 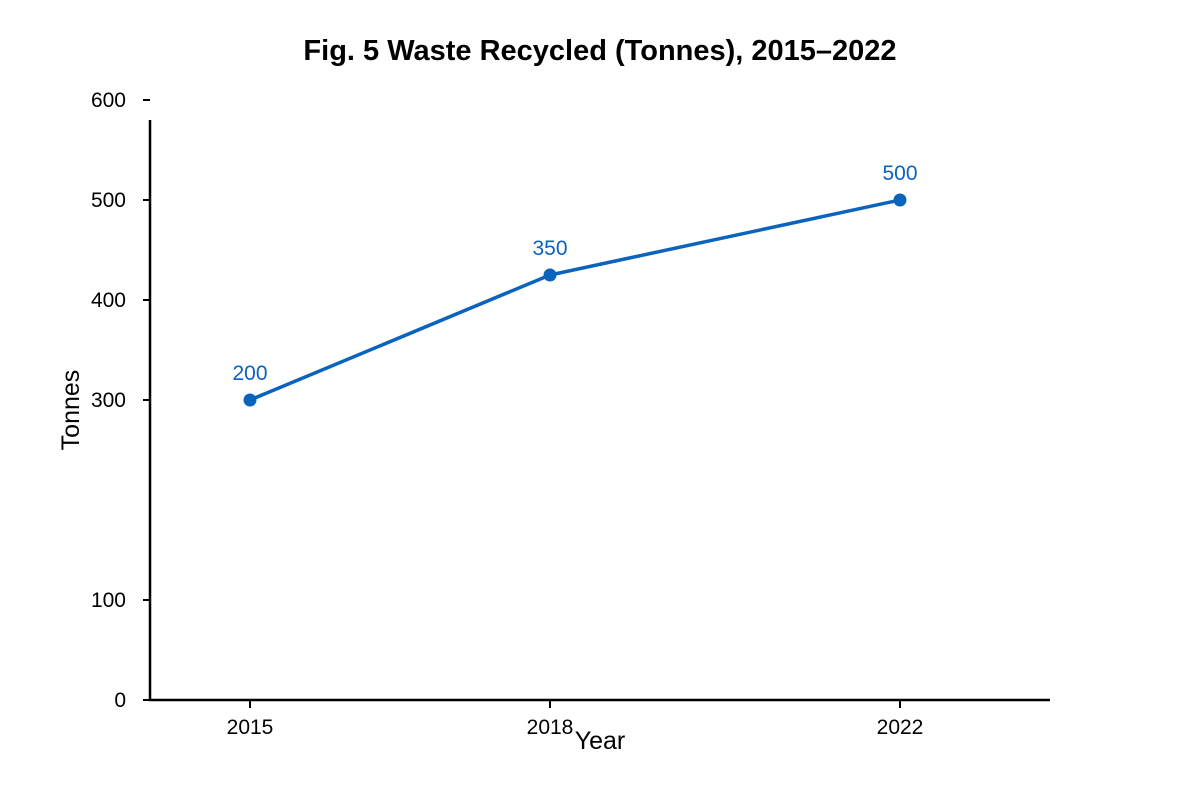 What do you see at coordinates (120, 700) in the screenshot?
I see `y-tick-label: 0` at bounding box center [120, 700].